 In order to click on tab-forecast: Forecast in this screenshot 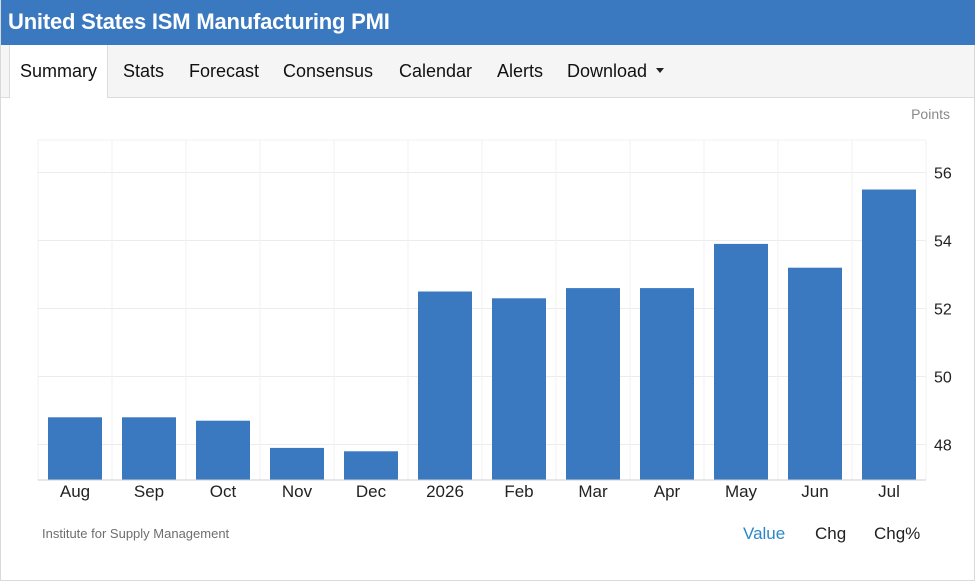, I will do `click(224, 71)`.